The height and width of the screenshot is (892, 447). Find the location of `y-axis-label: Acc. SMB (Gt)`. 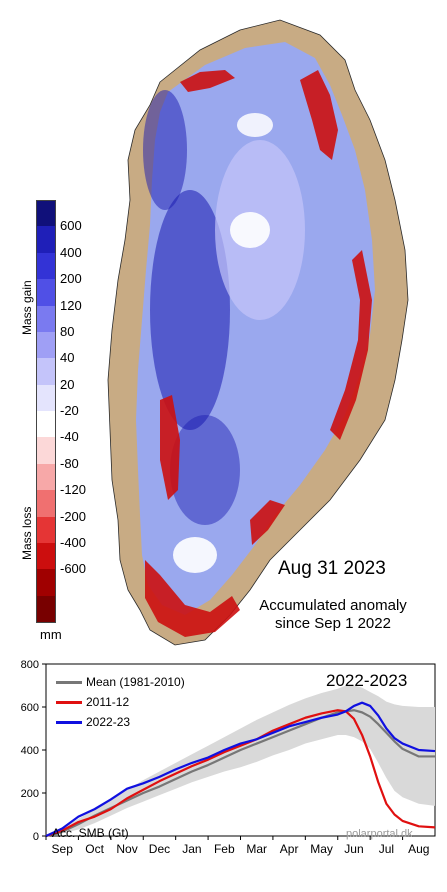

y-axis-label: Acc. SMB (Gt) is located at coordinates (90, 833).